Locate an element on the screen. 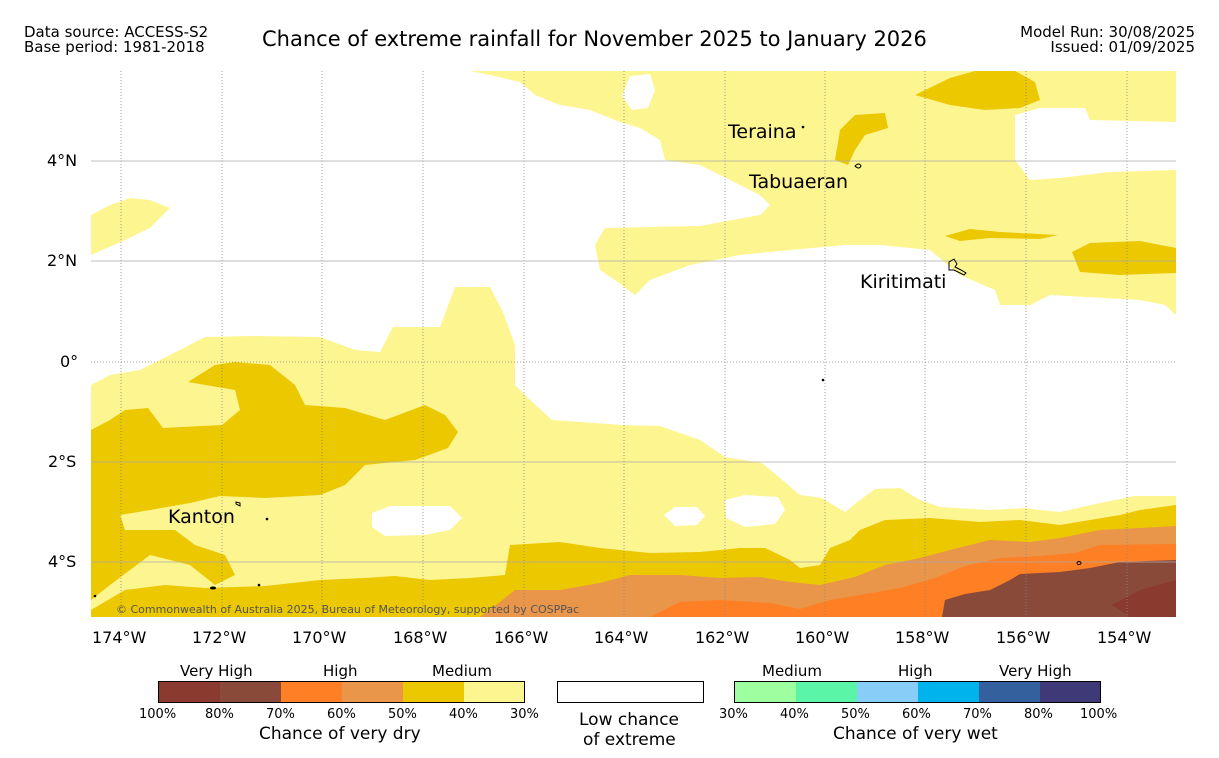 The width and height of the screenshot is (1219, 758). legend-dry-very-high: Very High is located at coordinates (216, 671).